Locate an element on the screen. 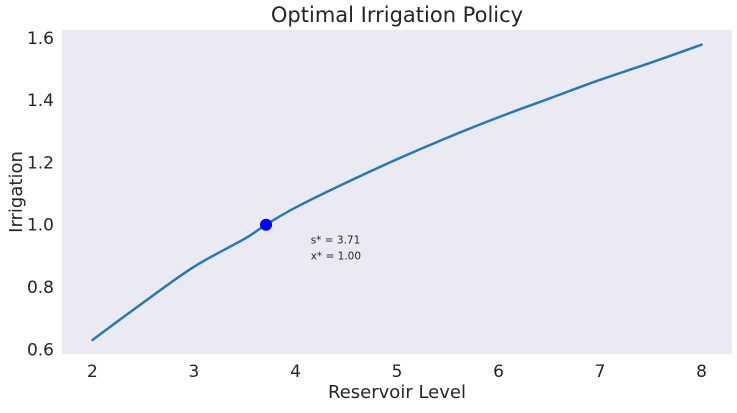 This screenshot has height=413, width=737. annotation: s* = 3.71 x* = 1.00 is located at coordinates (336, 248).